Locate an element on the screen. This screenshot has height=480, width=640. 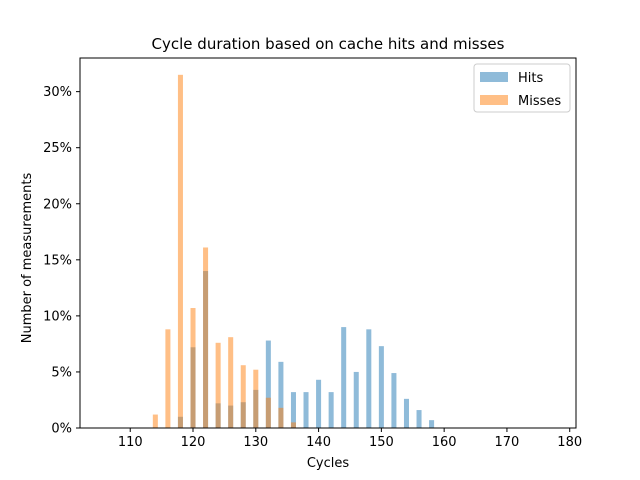
legend-swatch-misses is located at coordinates (494, 100).